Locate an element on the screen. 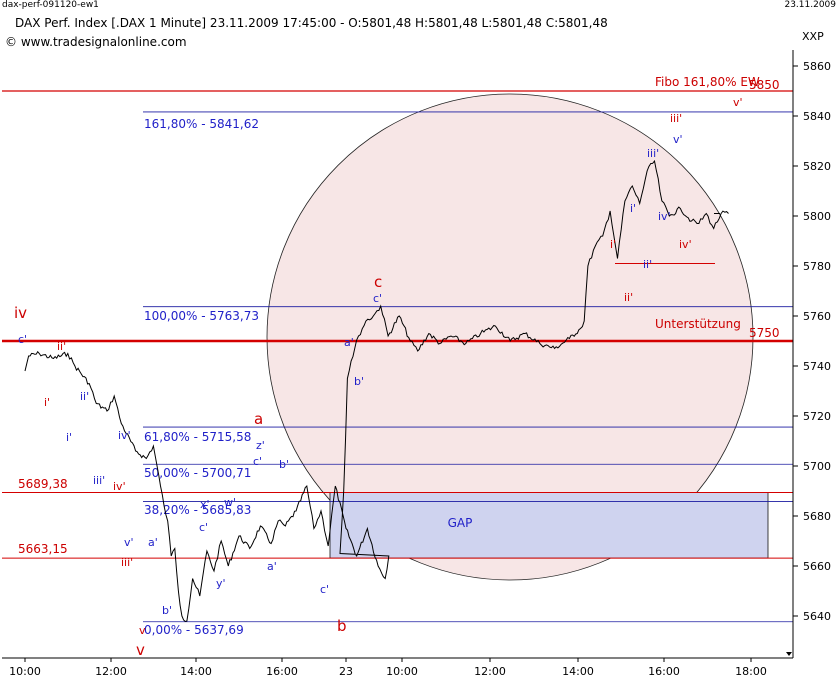 The image size is (840, 680). wave-label-36: iv' is located at coordinates (664, 216).